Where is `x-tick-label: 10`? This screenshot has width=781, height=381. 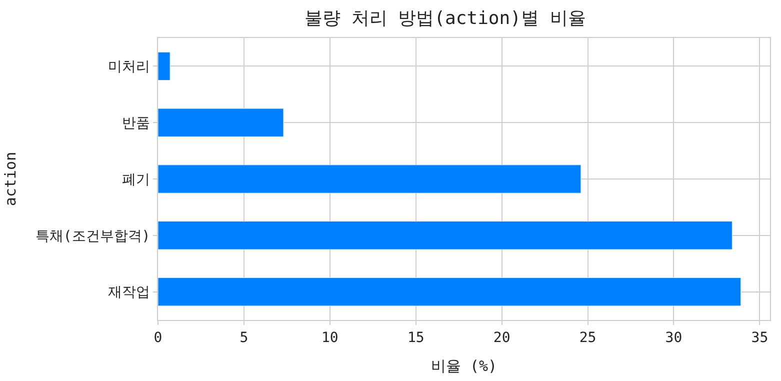
x-tick-label: 10 is located at coordinates (329, 338).